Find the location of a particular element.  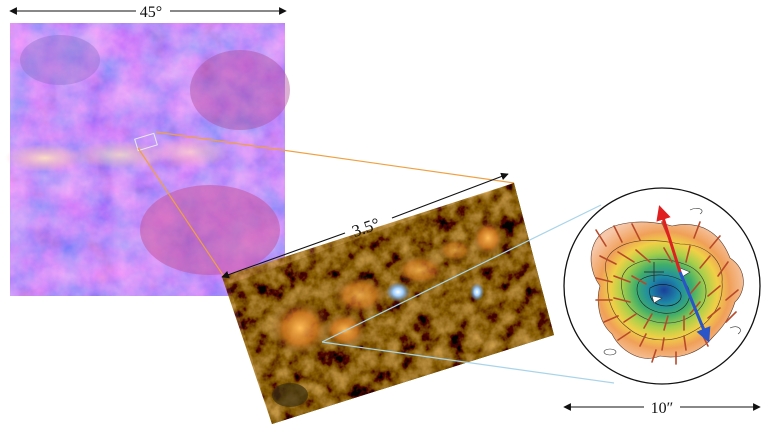

red-vector-arrow is located at coordinates (669, 239).